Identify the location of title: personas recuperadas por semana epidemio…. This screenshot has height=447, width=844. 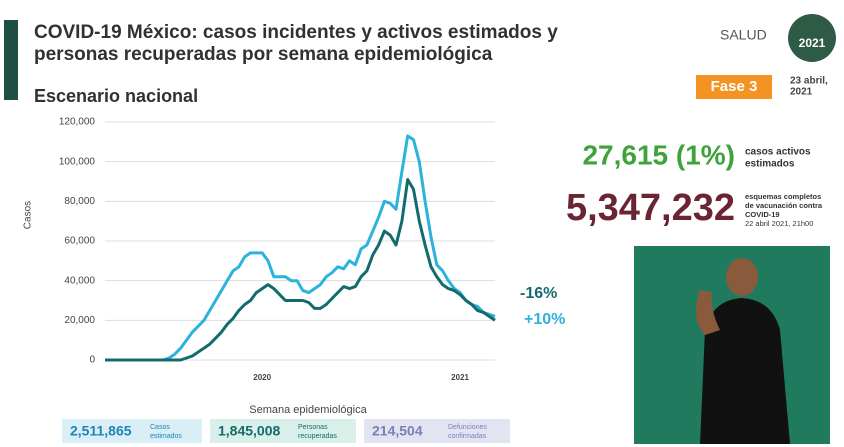
(263, 54).